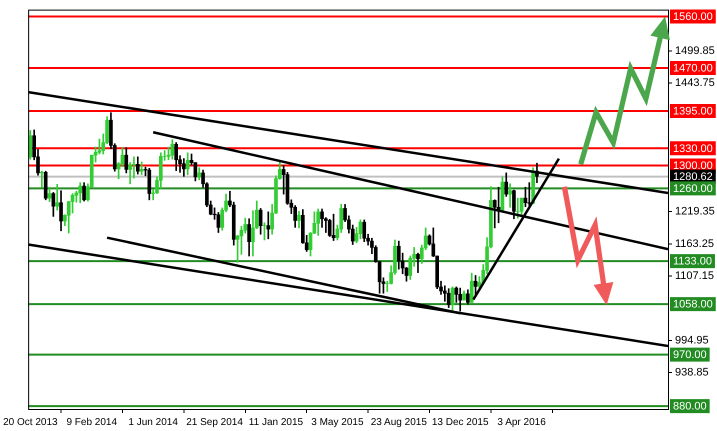 The width and height of the screenshot is (717, 431). Describe the element at coordinates (692, 340) in the screenshot. I see `y-tick-label: 994.95` at that location.